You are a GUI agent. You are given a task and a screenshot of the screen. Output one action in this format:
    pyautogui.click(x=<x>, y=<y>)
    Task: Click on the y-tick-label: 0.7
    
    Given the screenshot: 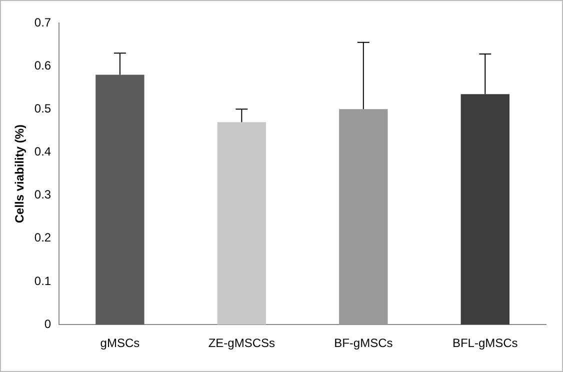 What is the action you would take?
    pyautogui.click(x=43, y=22)
    